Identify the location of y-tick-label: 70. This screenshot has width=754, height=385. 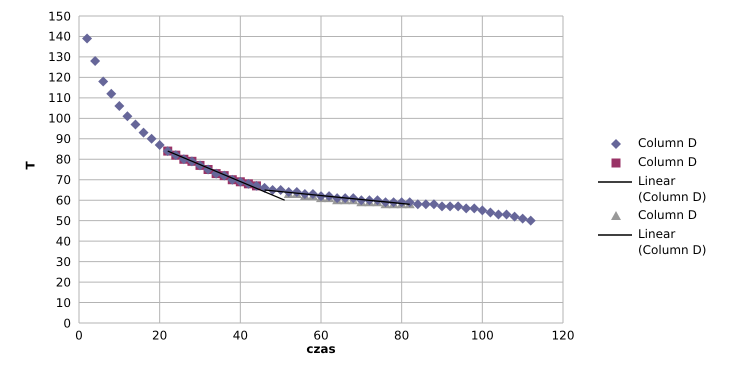
(63, 179).